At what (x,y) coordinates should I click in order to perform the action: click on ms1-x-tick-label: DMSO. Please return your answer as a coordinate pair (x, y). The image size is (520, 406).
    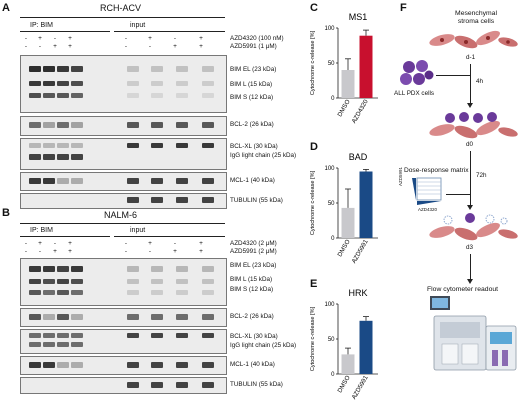
    Looking at the image, I should click on (343, 108).